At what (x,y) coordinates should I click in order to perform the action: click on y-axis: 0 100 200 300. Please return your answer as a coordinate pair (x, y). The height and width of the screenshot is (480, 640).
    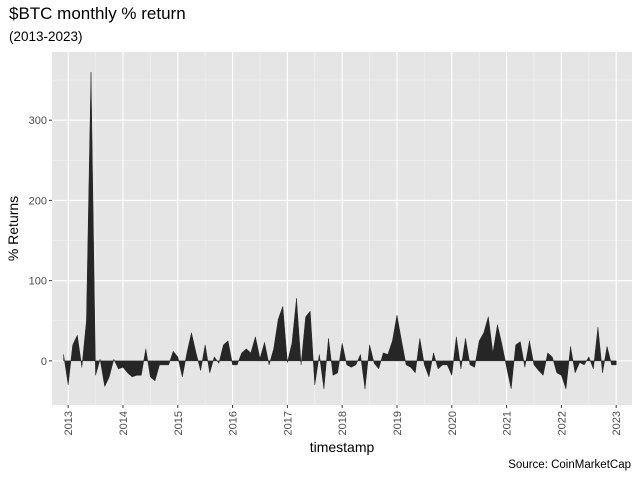
    Looking at the image, I should click on (40, 241).